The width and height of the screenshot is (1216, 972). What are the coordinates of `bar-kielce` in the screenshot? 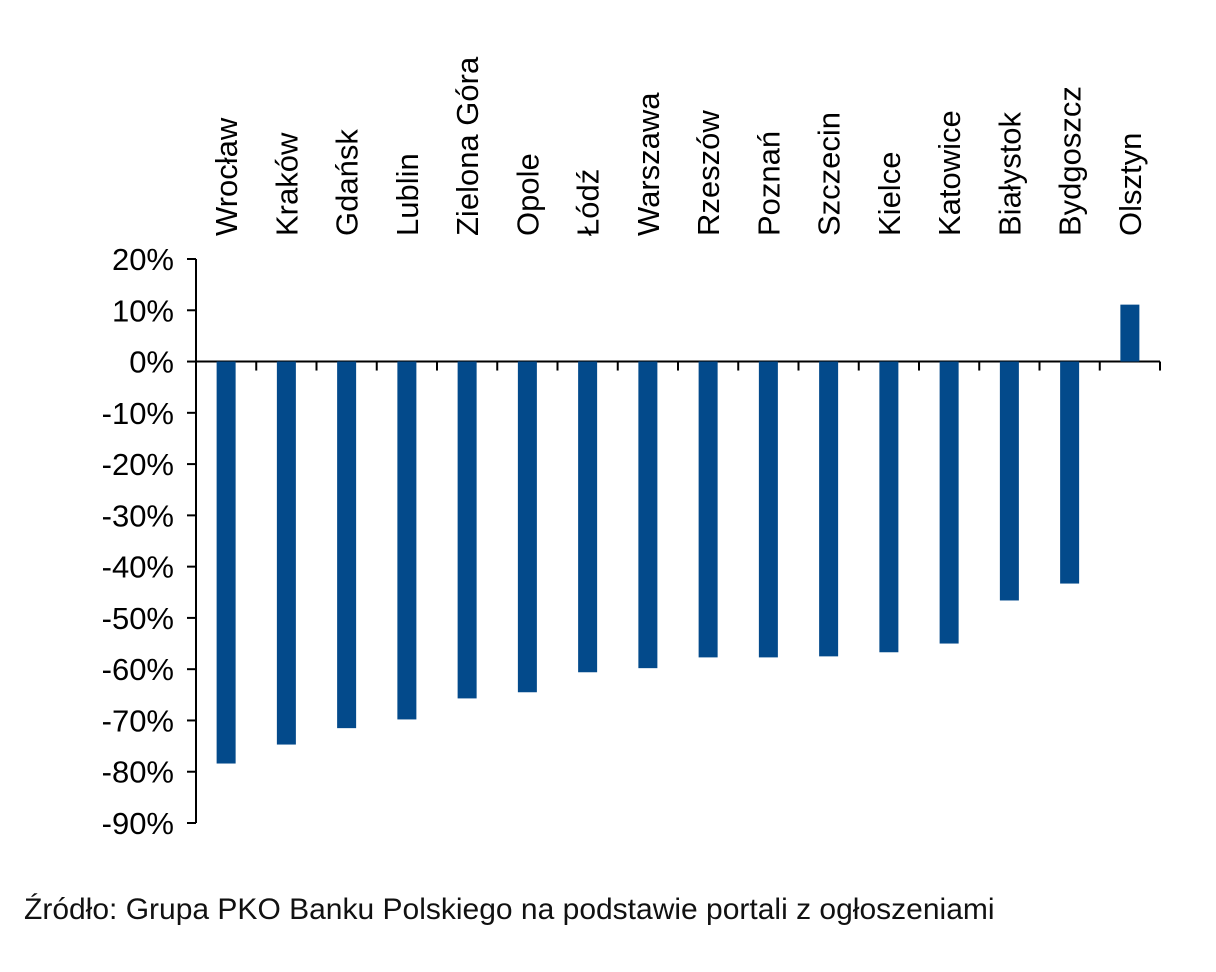 It's located at (889, 507).